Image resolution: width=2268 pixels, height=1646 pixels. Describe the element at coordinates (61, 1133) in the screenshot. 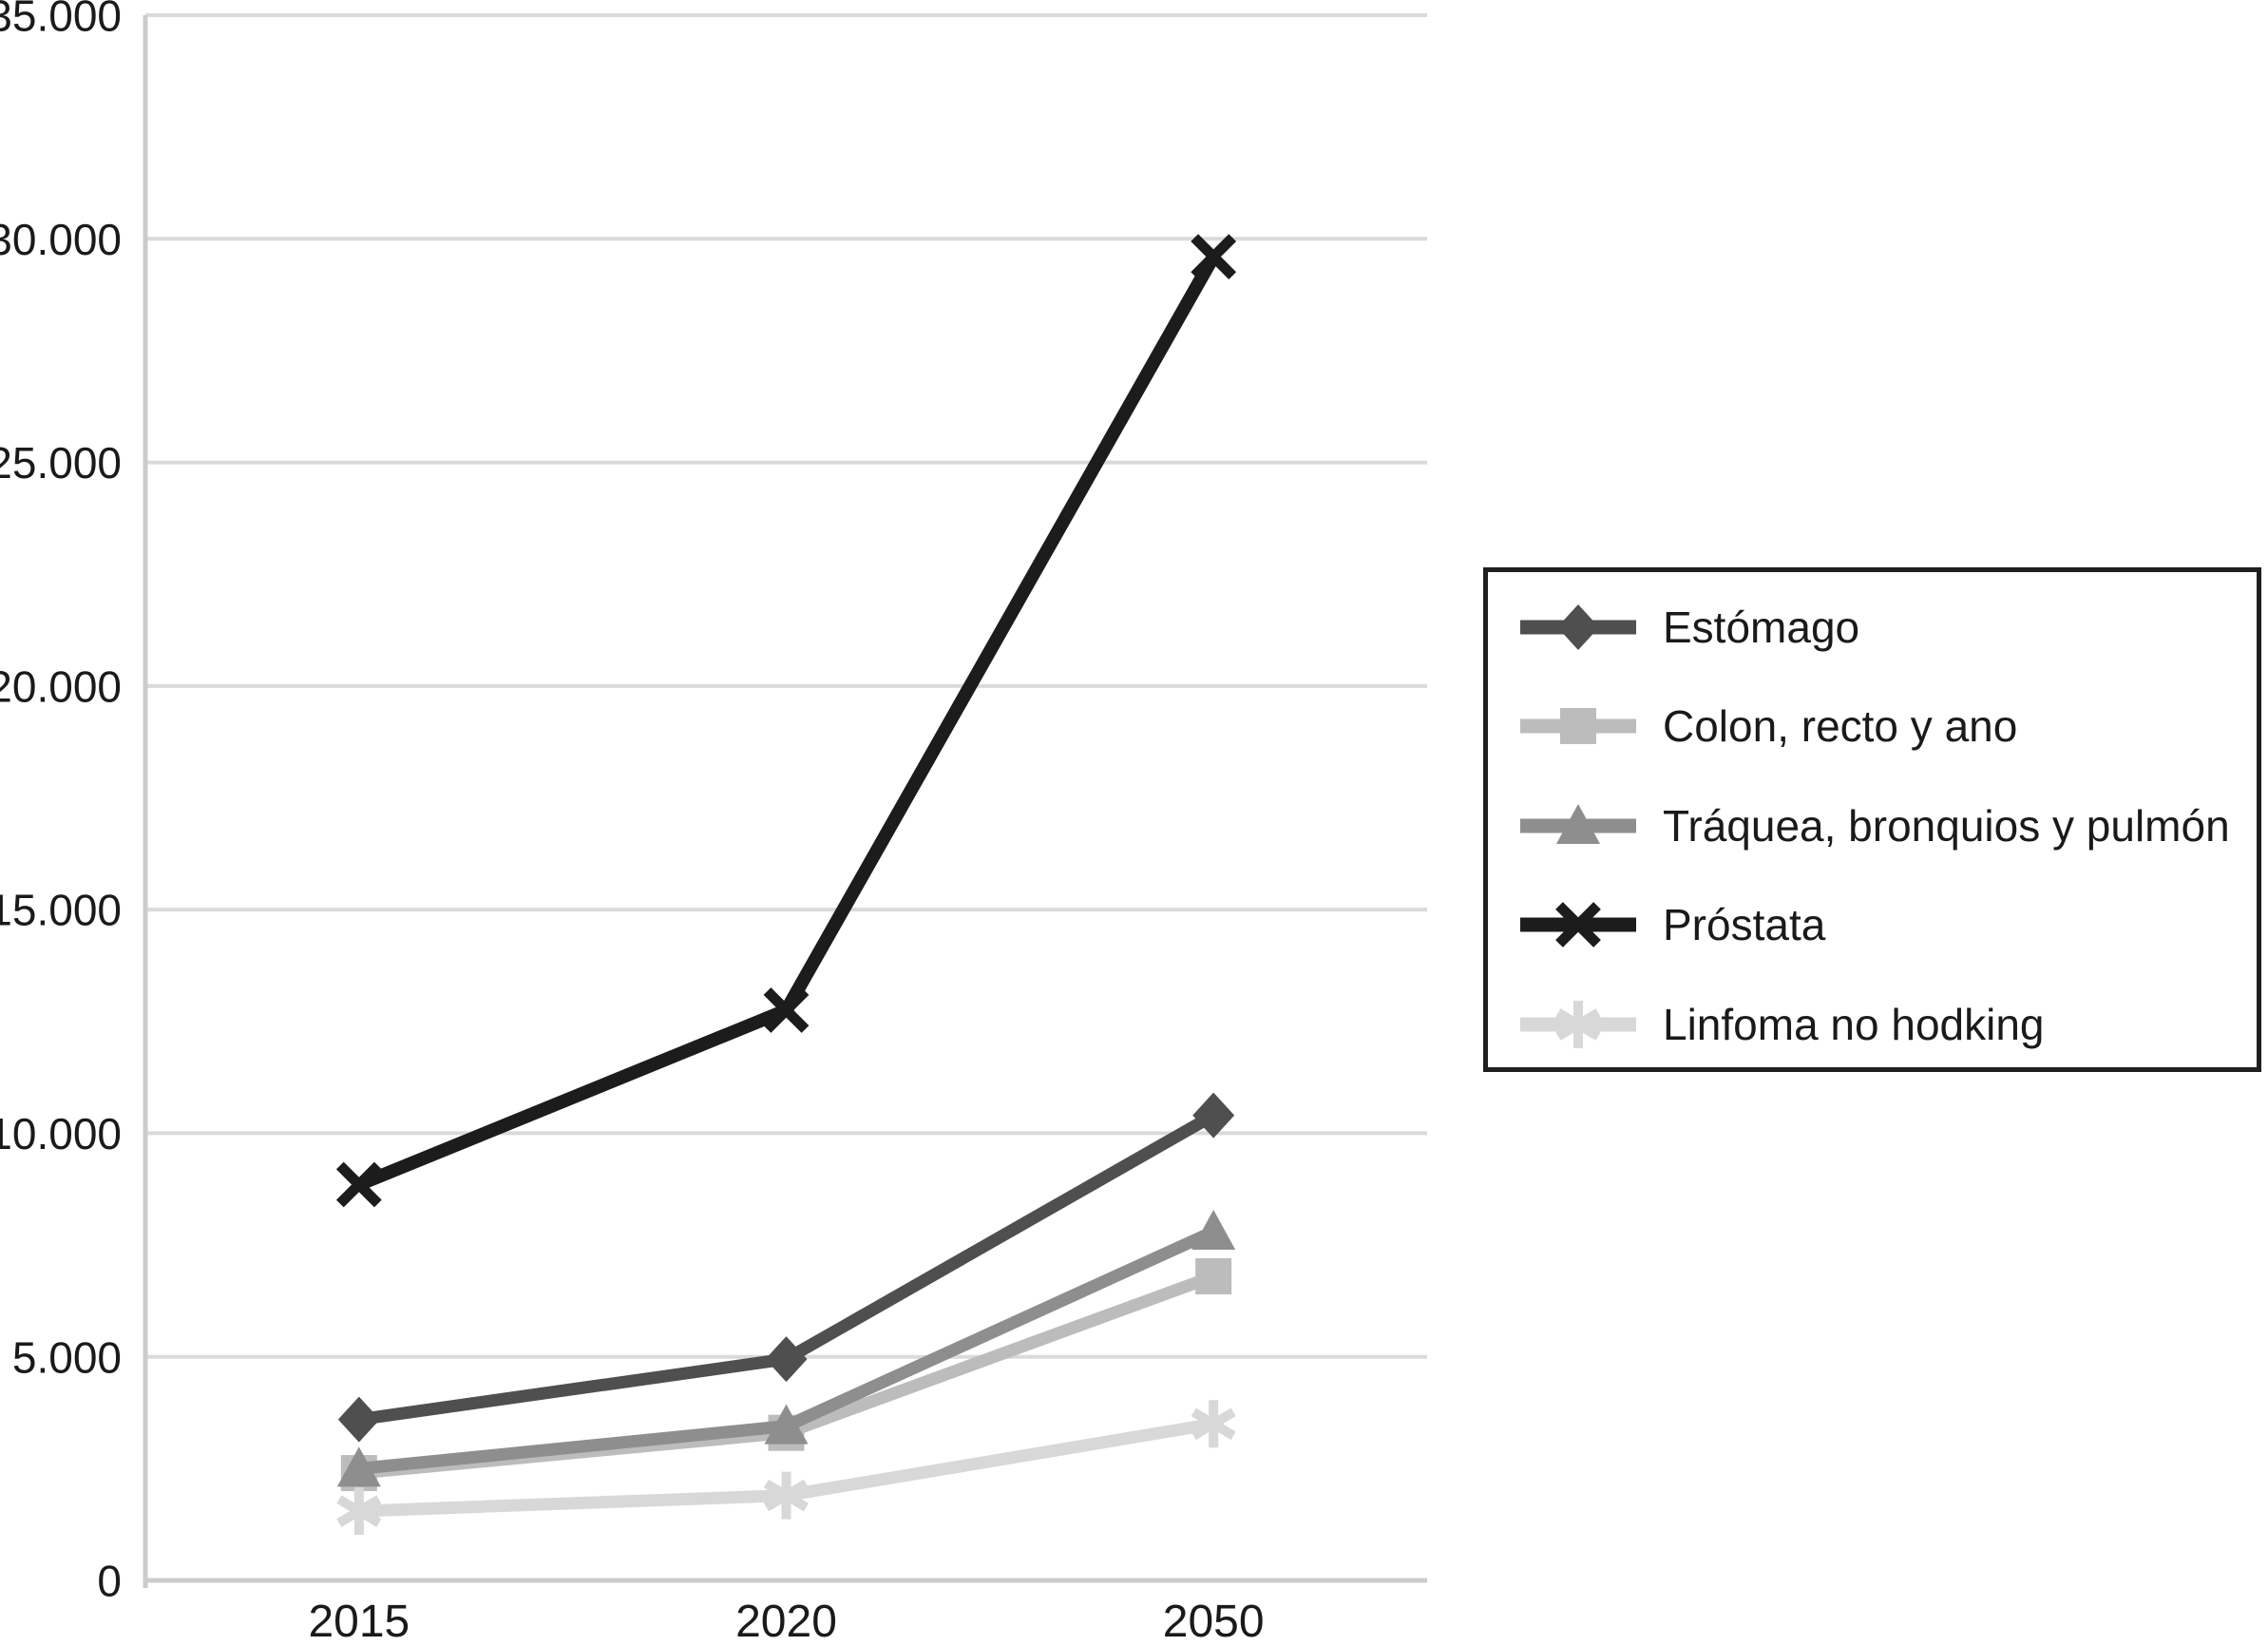

I see `y-tick-label: 10.000` at that location.